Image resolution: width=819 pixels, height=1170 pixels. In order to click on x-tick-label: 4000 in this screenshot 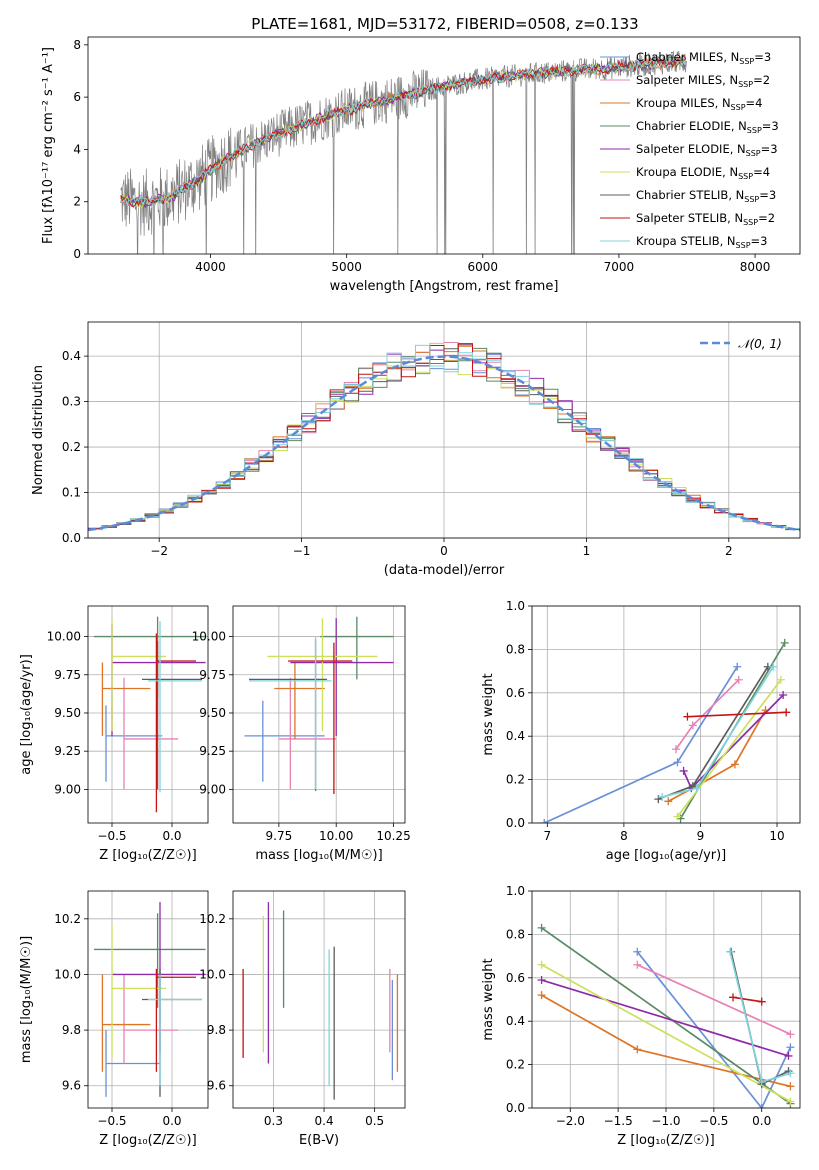, I will do `click(210, 267)`.